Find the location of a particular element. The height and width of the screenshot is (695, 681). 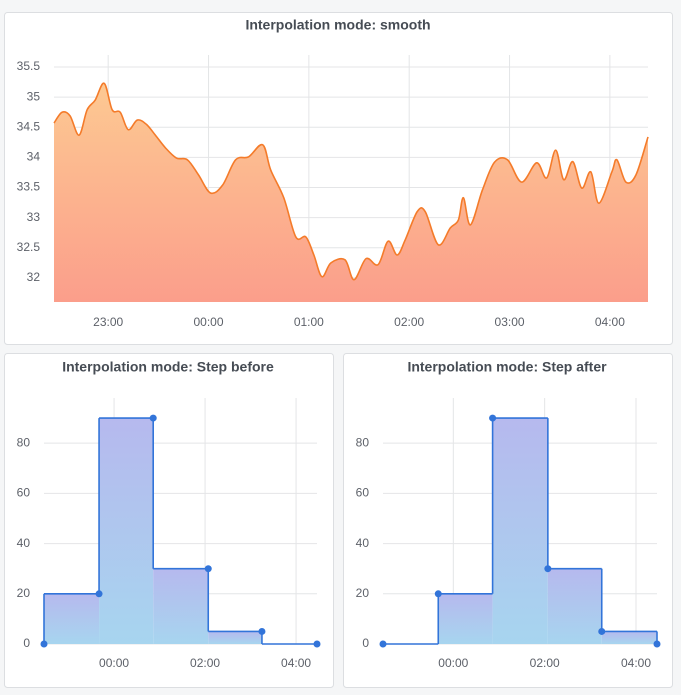

panel-title: Interpolation mode: Step after is located at coordinates (507, 367).